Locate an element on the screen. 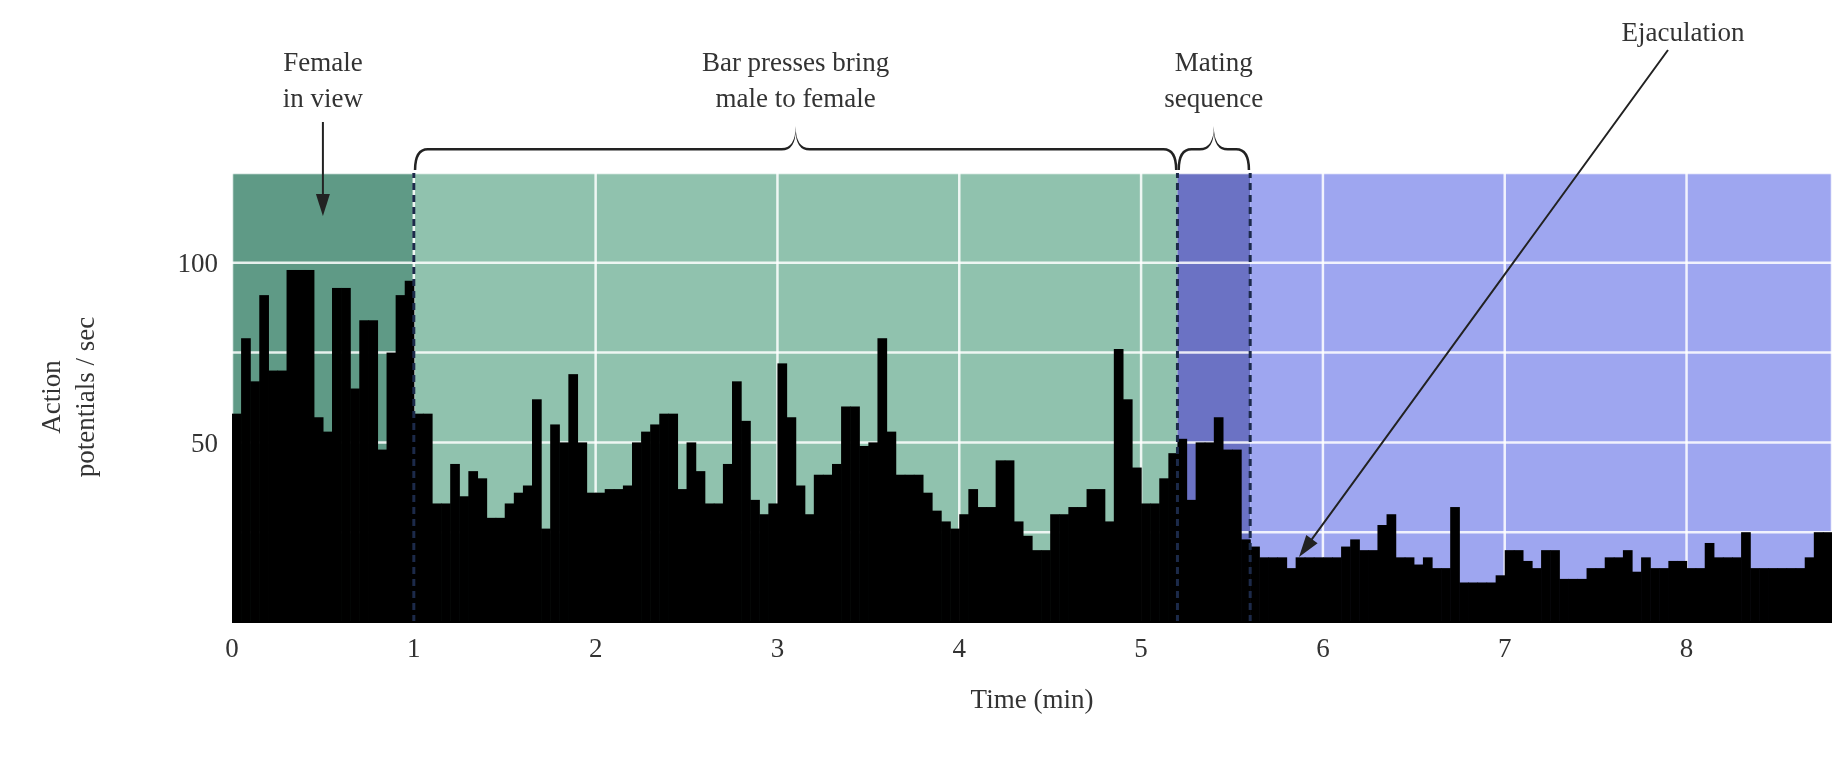 The height and width of the screenshot is (757, 1848). band-label: Bar presses bring male to female is located at coordinates (795, 80).